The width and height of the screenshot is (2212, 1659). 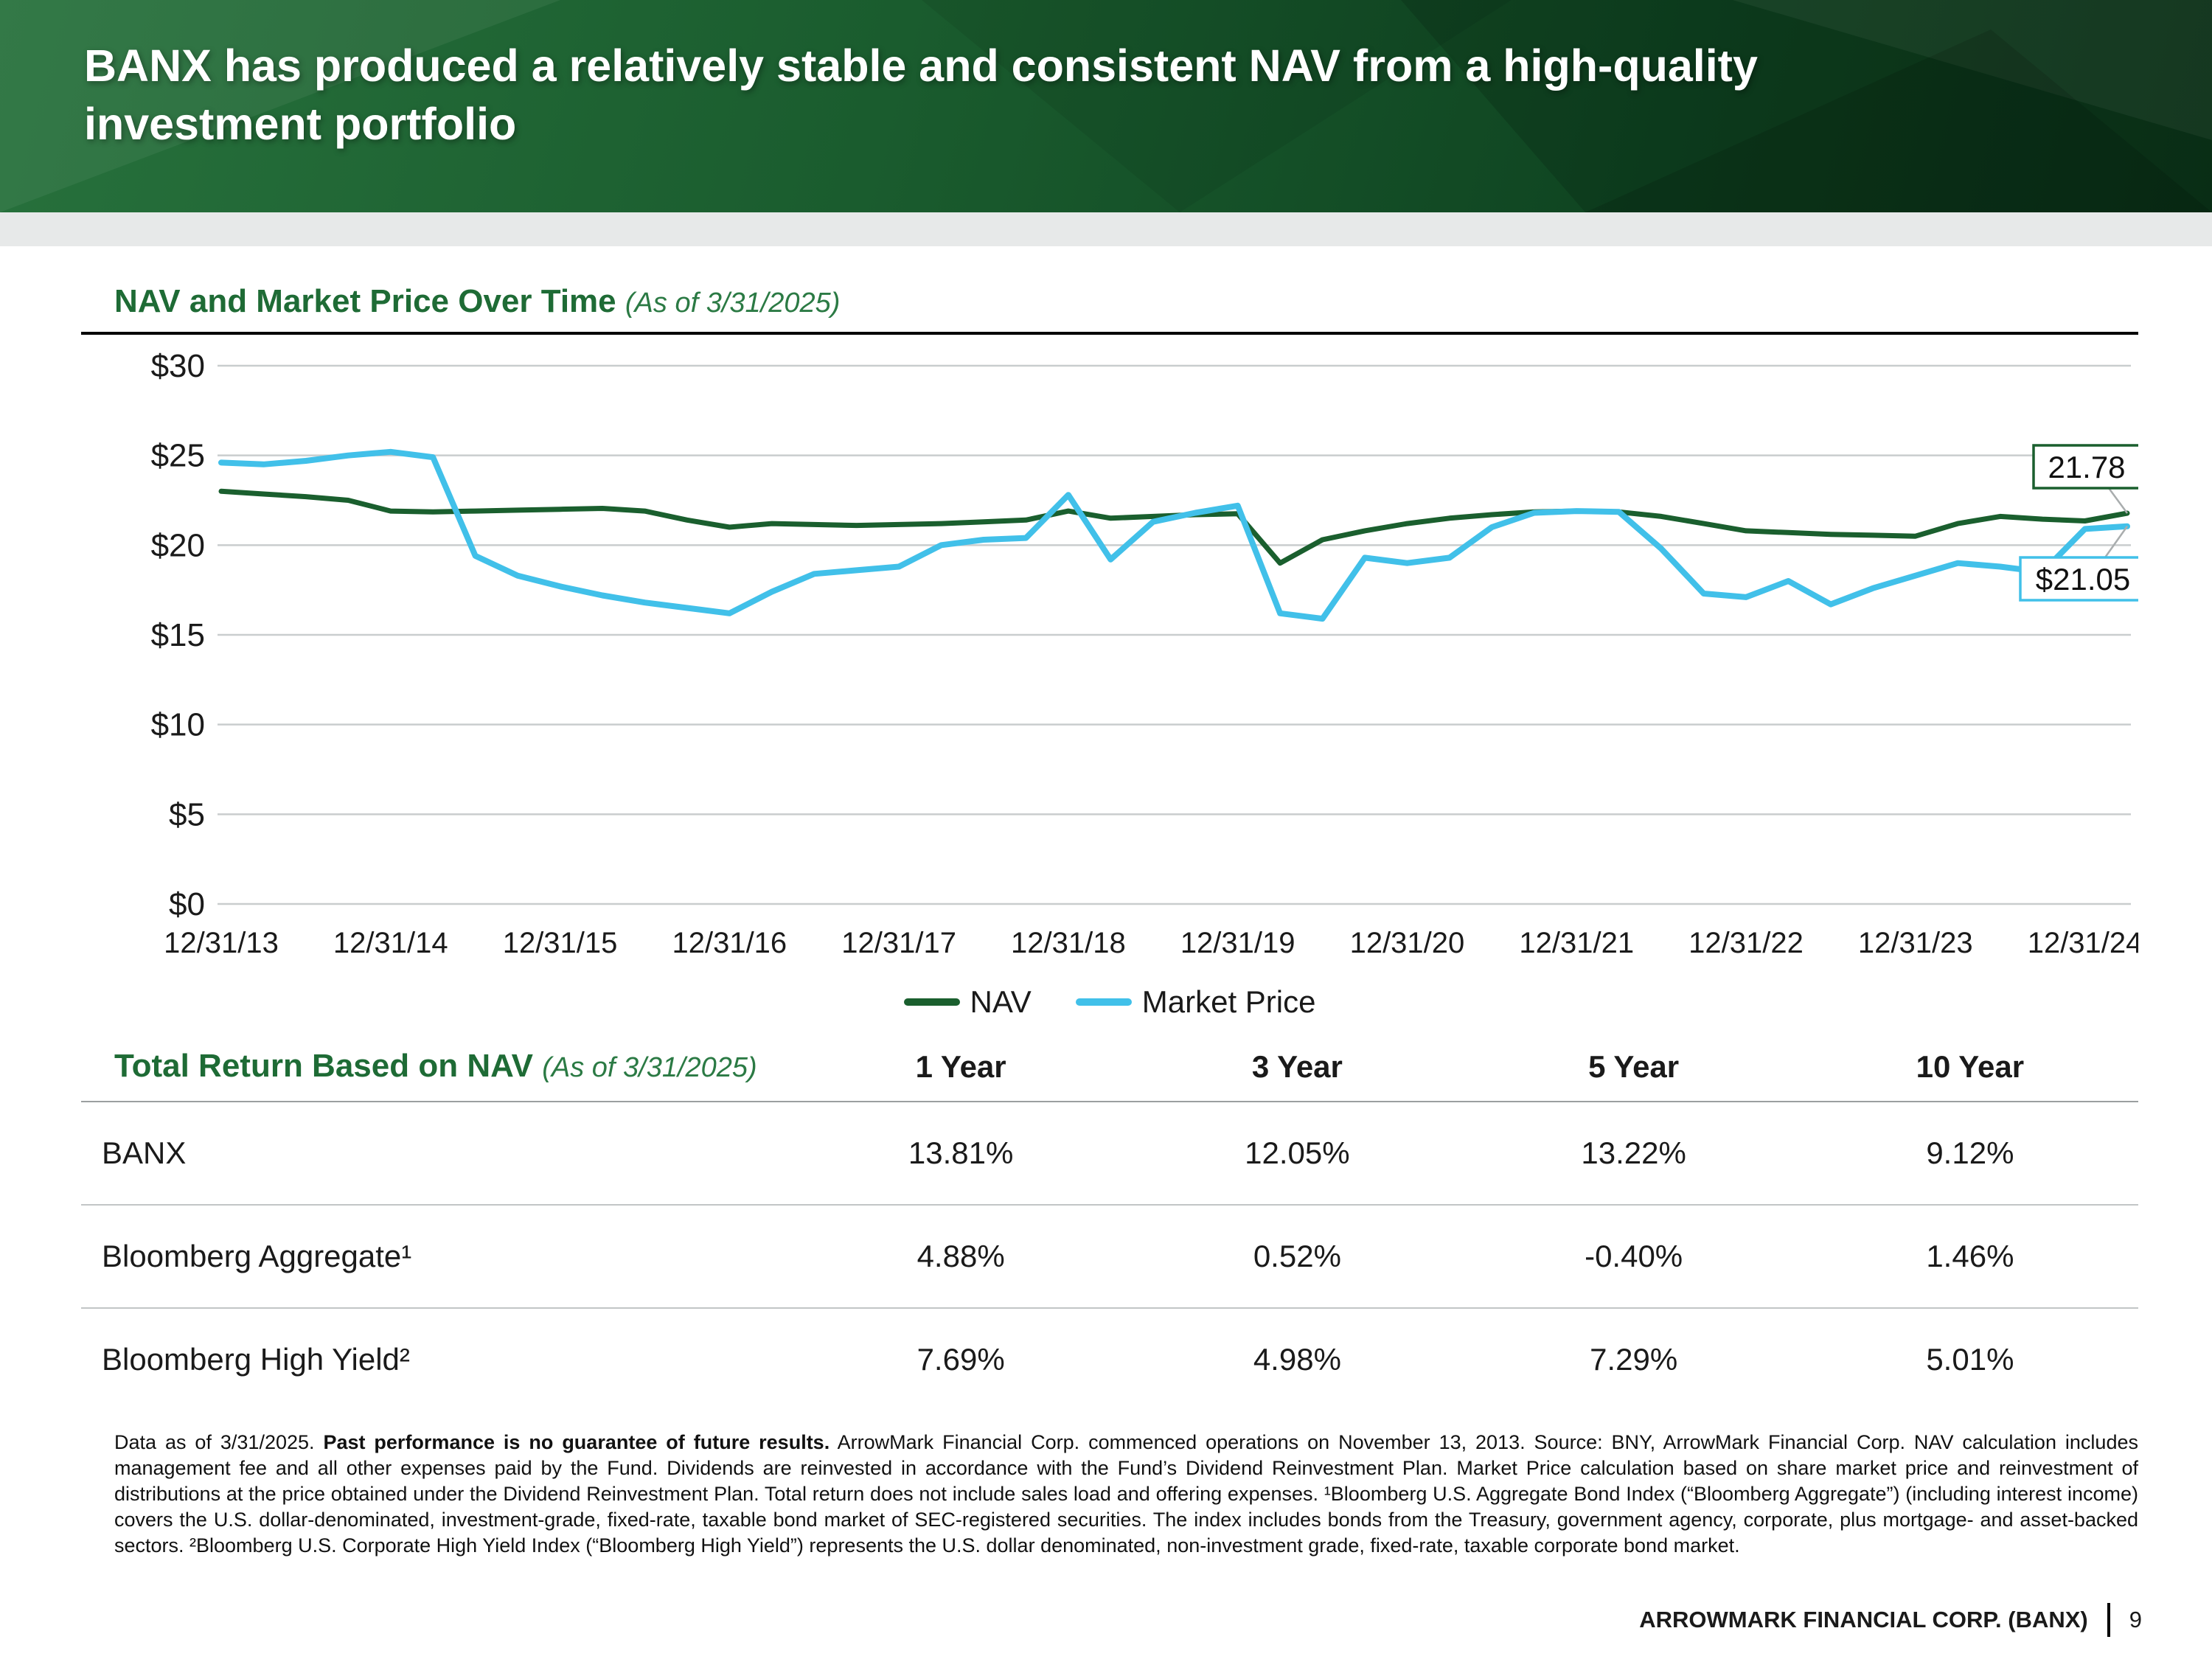 What do you see at coordinates (300, 124) in the screenshot?
I see `slide-title-line2: investment portfolio` at bounding box center [300, 124].